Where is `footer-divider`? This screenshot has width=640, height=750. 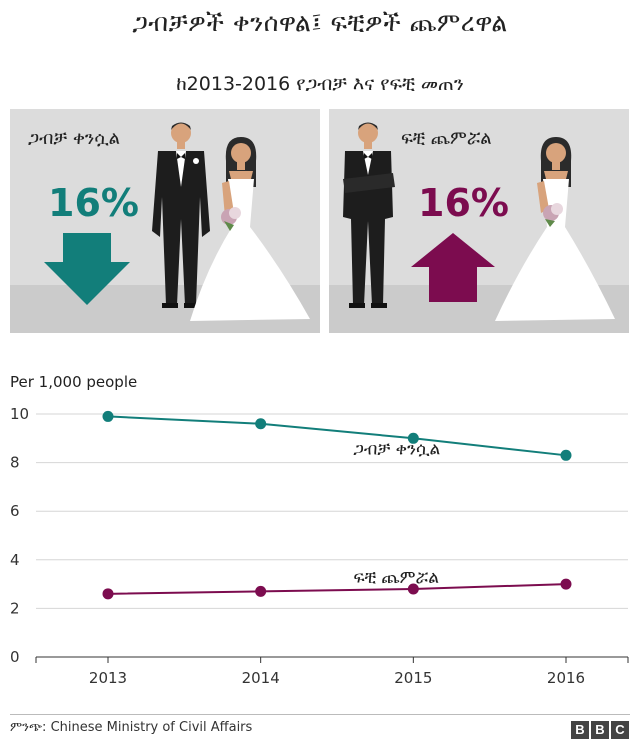 footer-divider is located at coordinates (320, 714).